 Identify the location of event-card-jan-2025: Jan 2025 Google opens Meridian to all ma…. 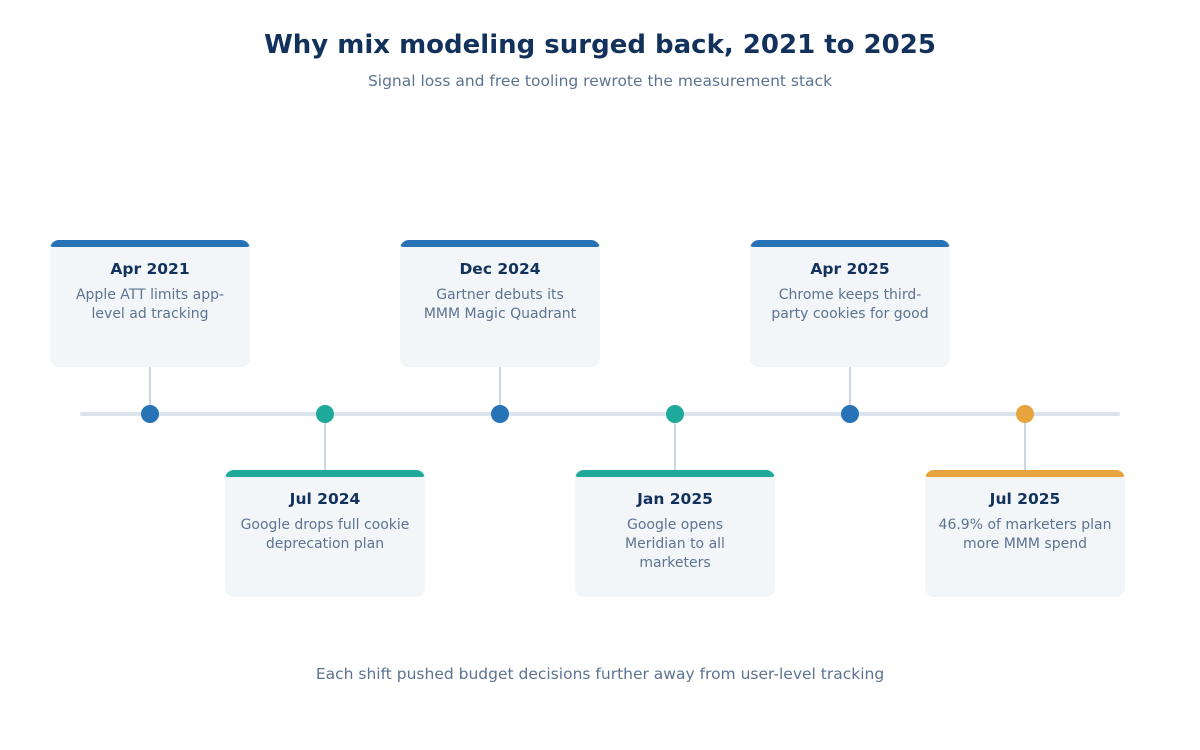
(675, 533).